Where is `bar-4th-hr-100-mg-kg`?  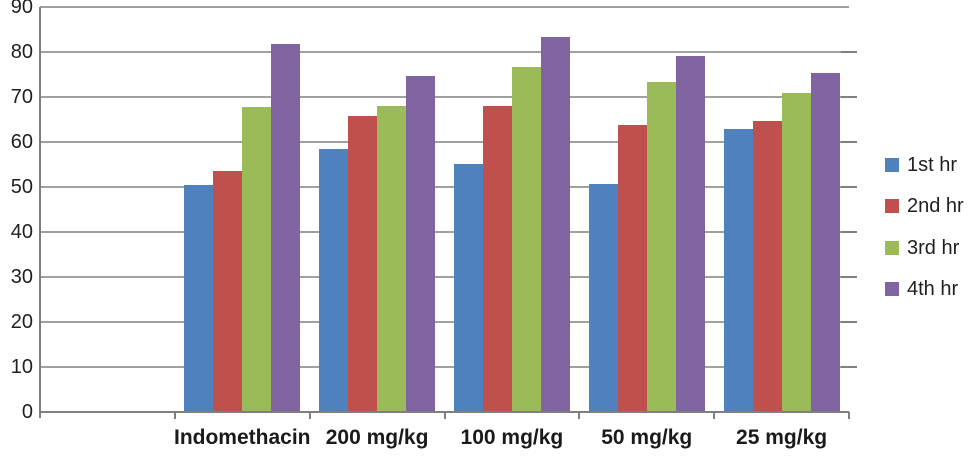
bar-4th-hr-100-mg-kg is located at coordinates (555, 224).